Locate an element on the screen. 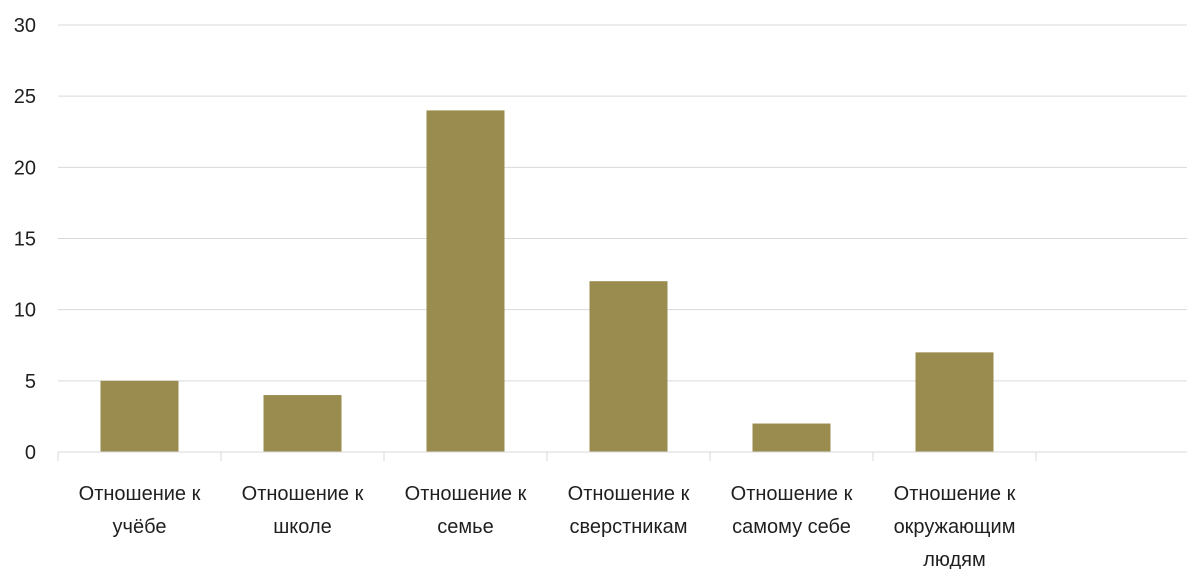  y-tick-label: 20 is located at coordinates (25, 168).